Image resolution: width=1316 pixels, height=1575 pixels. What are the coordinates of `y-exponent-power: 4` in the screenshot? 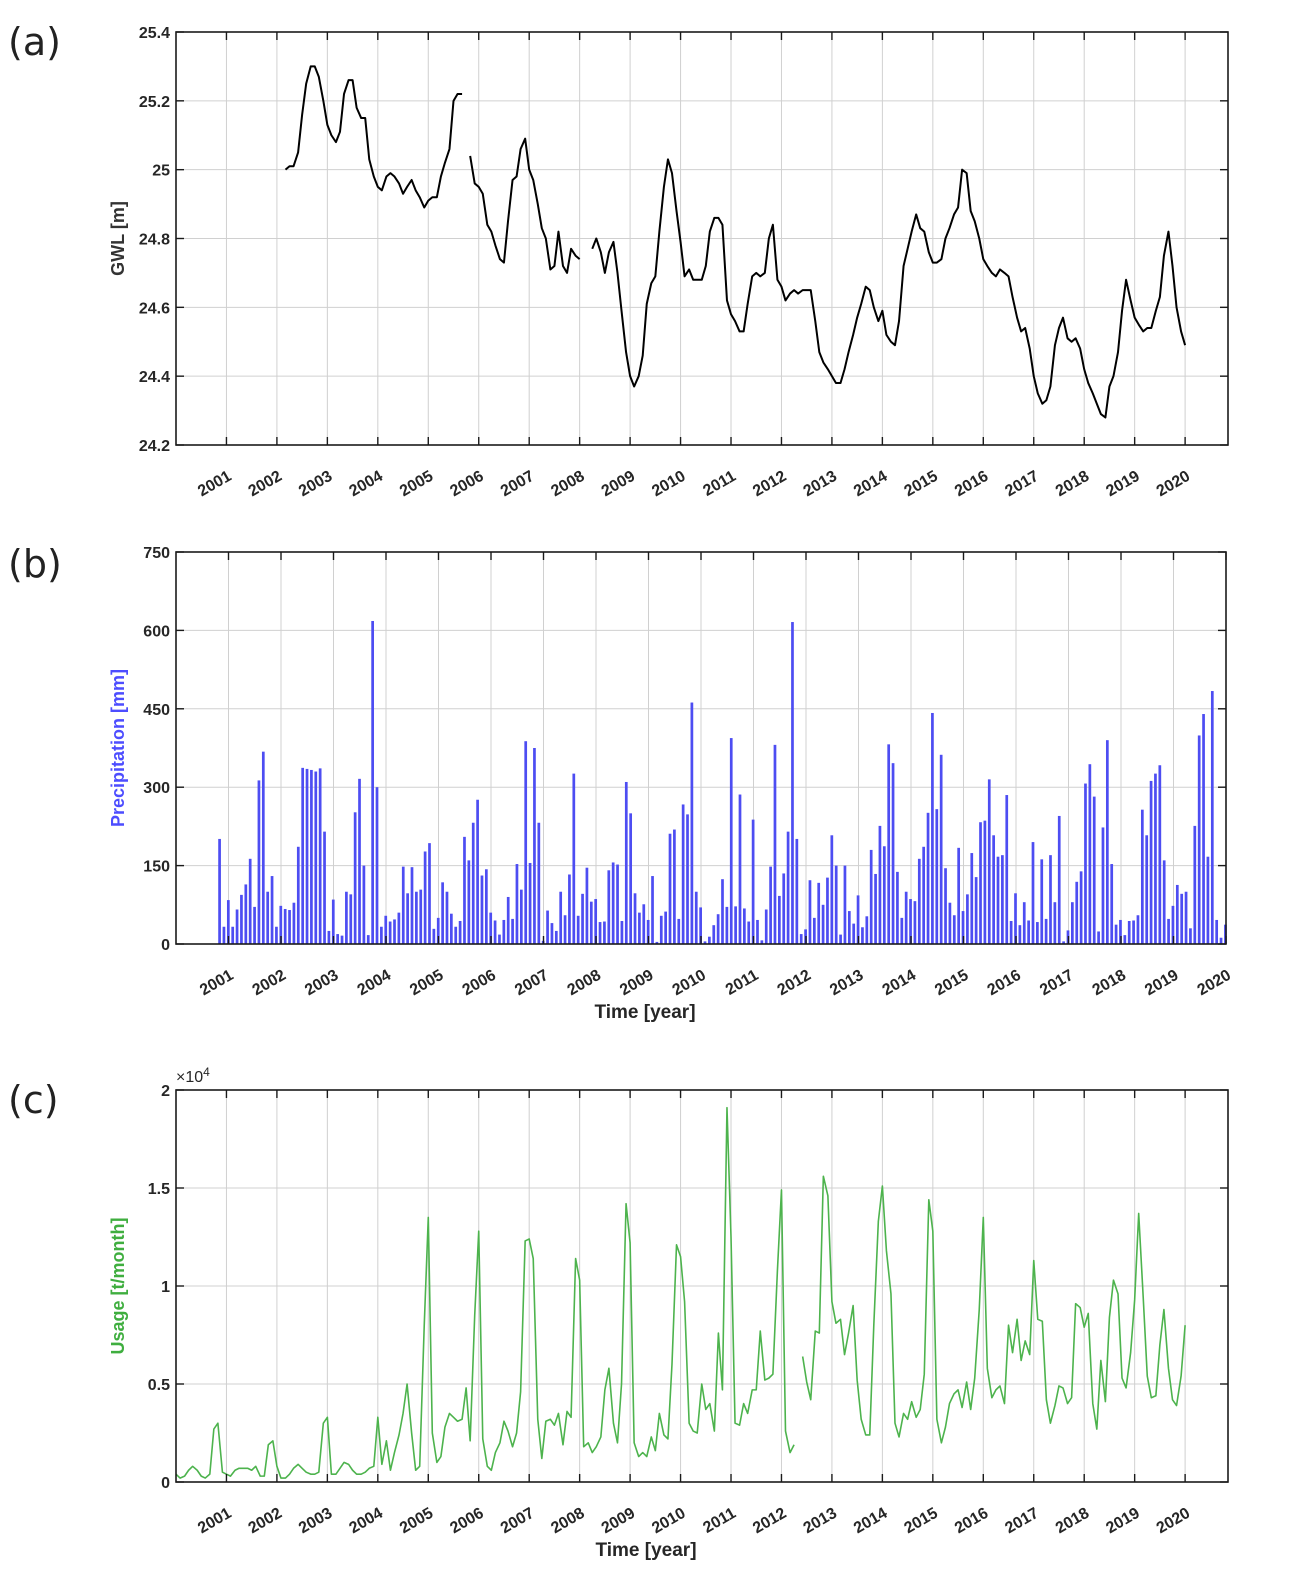 It's located at (206, 1072).